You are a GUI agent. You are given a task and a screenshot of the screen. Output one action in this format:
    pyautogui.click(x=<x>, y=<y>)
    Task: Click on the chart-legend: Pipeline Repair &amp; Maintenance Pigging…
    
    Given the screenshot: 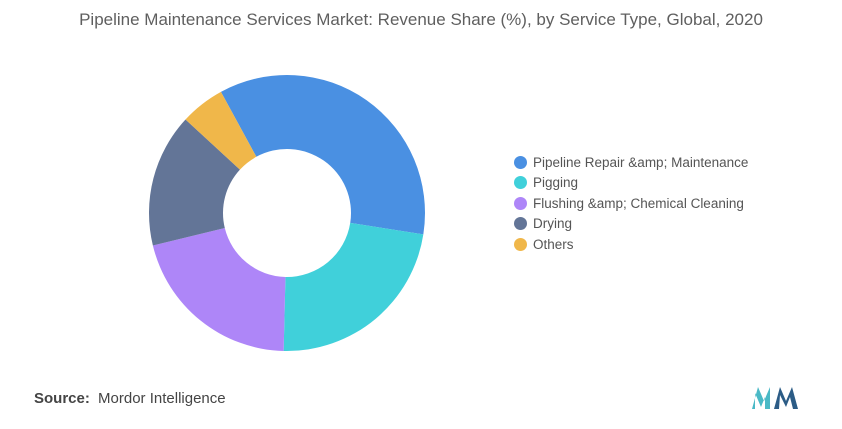 What is the action you would take?
    pyautogui.click(x=631, y=203)
    